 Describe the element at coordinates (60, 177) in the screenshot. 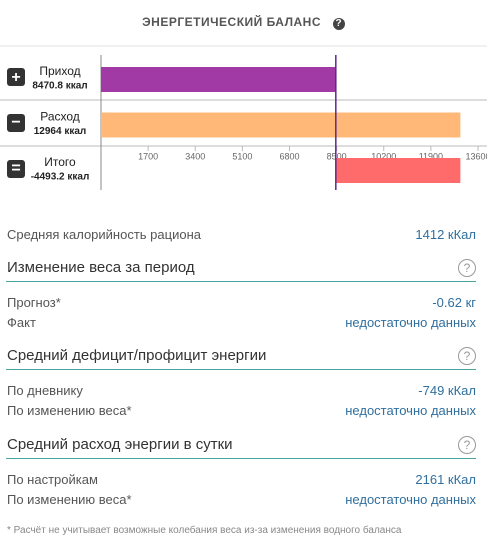

I see `value-label: -4493.2 ккал` at that location.